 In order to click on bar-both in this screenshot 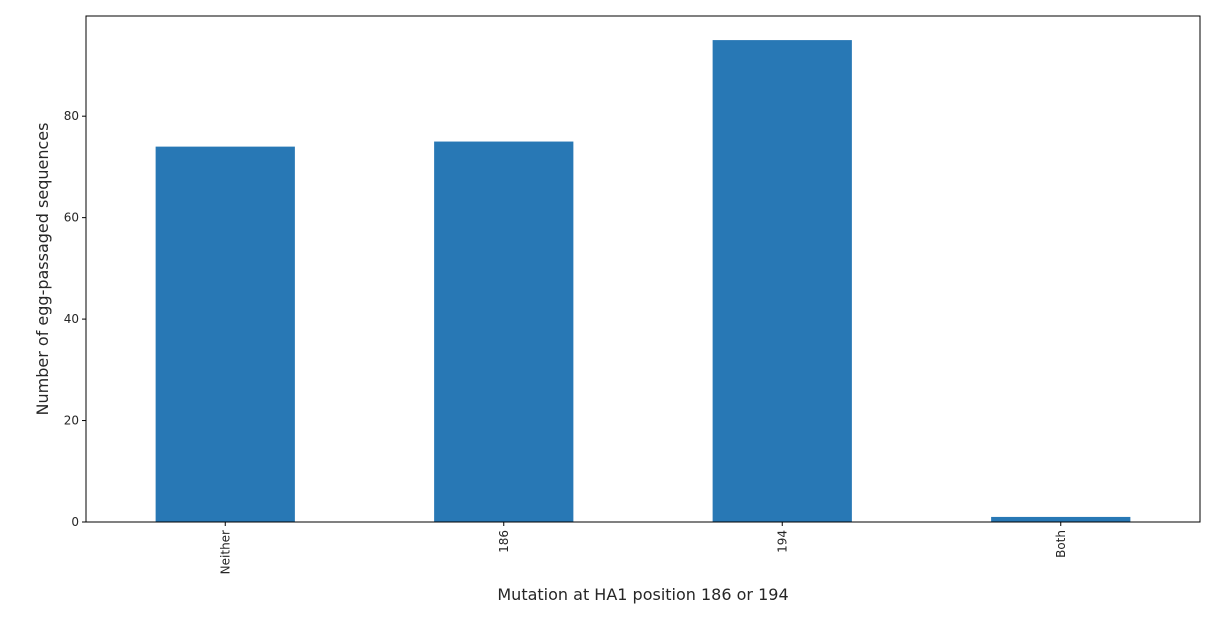, I will do `click(1061, 519)`.